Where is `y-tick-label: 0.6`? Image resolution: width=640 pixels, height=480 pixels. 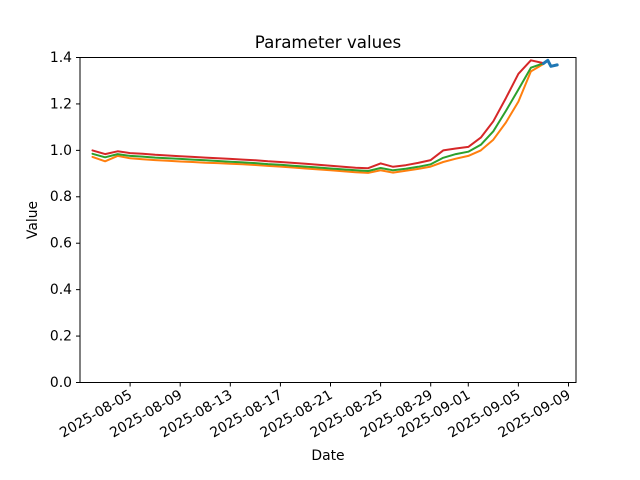 y-tick-label: 0.6 is located at coordinates (61, 244).